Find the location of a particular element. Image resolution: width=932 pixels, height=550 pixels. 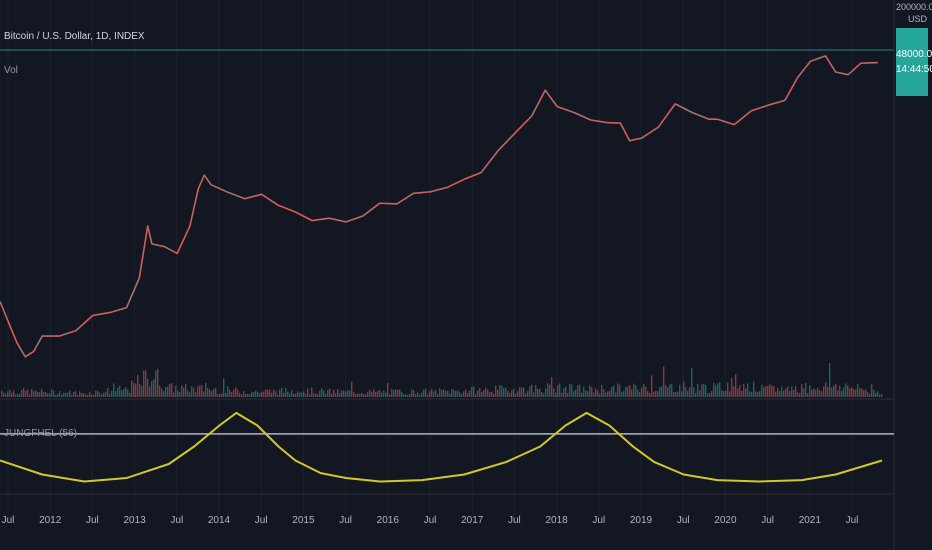

bar-countdown: 14:44:50 is located at coordinates (914, 69).